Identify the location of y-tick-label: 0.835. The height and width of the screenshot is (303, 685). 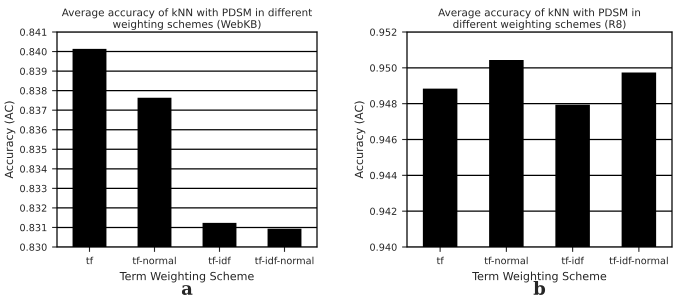
(33, 150).